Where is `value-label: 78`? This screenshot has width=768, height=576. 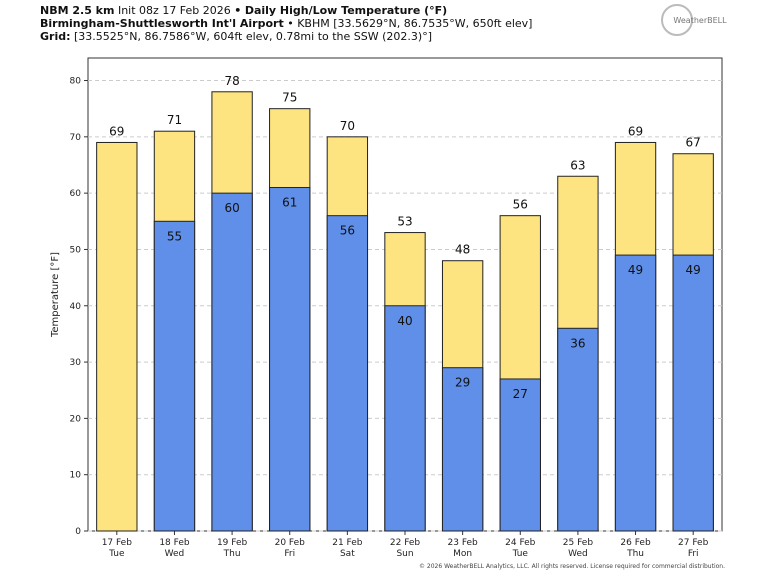 value-label: 78 is located at coordinates (231, 81).